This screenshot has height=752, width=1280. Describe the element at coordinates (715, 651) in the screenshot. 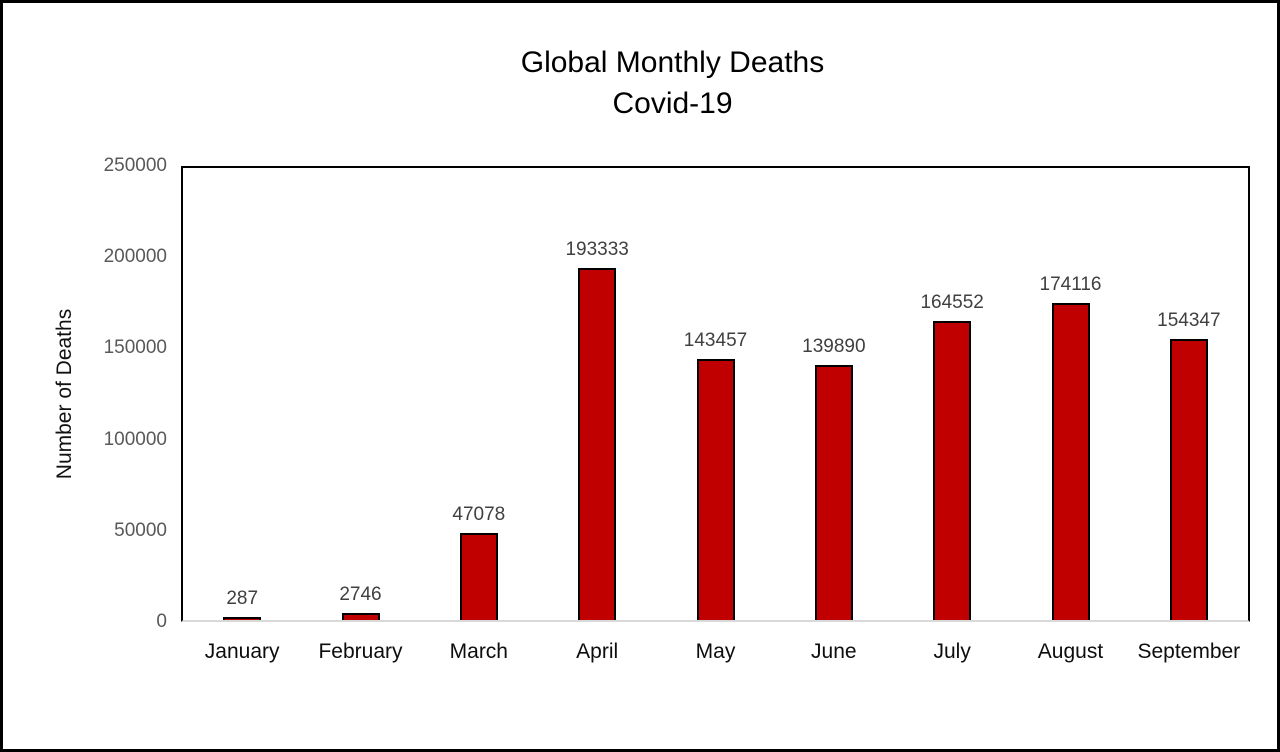

I see `x-label-may: May` at that location.